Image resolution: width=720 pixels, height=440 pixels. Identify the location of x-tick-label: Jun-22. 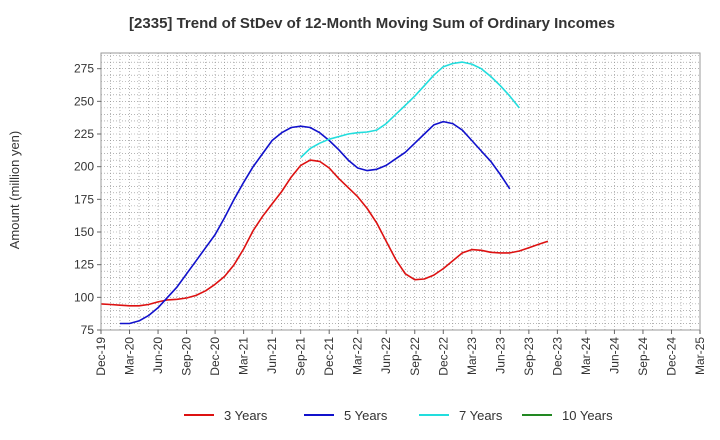
(386, 355).